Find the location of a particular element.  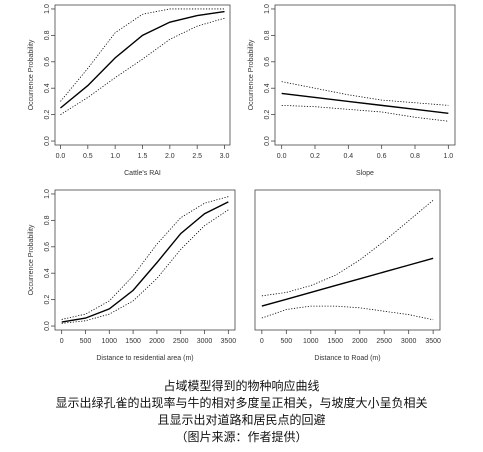

x-axis-label: Distance to Road (m) is located at coordinates (347, 358).